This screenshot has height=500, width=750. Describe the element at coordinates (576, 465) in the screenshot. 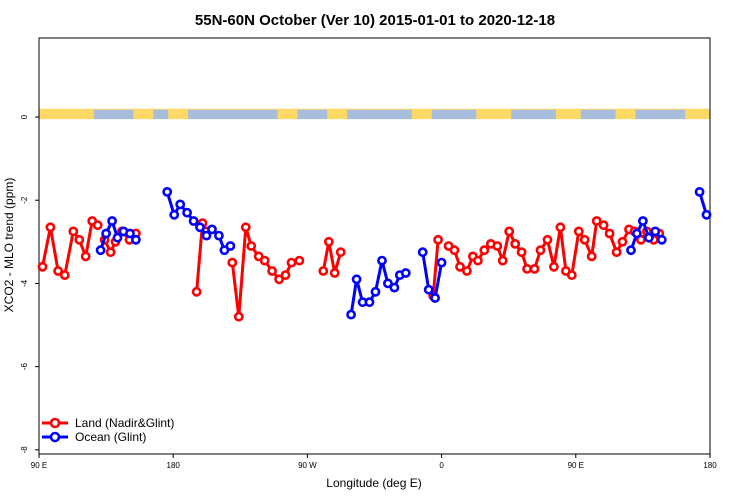

I see `x-tick-label-4: 90 E` at that location.